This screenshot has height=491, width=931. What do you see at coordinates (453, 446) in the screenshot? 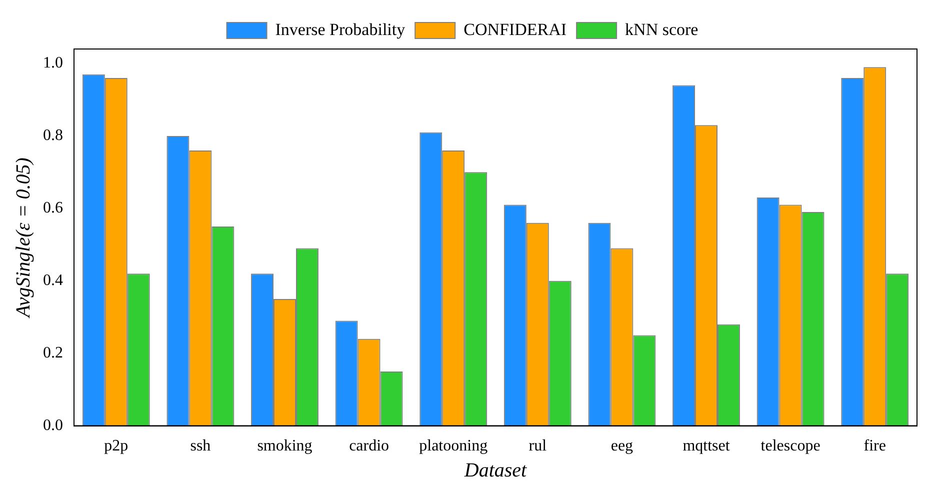
I see `x-tick-label: platooning` at bounding box center [453, 446].